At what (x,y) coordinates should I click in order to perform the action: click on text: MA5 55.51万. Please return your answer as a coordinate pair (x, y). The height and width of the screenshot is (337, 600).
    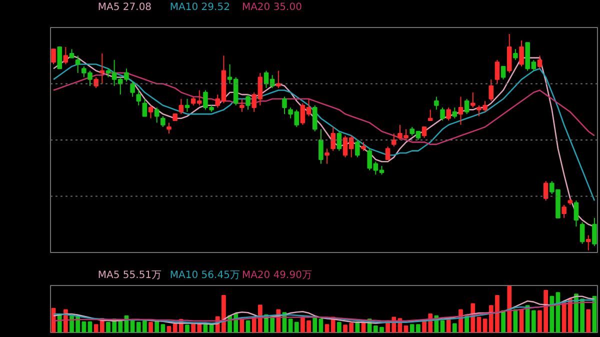
    Looking at the image, I should click on (130, 275).